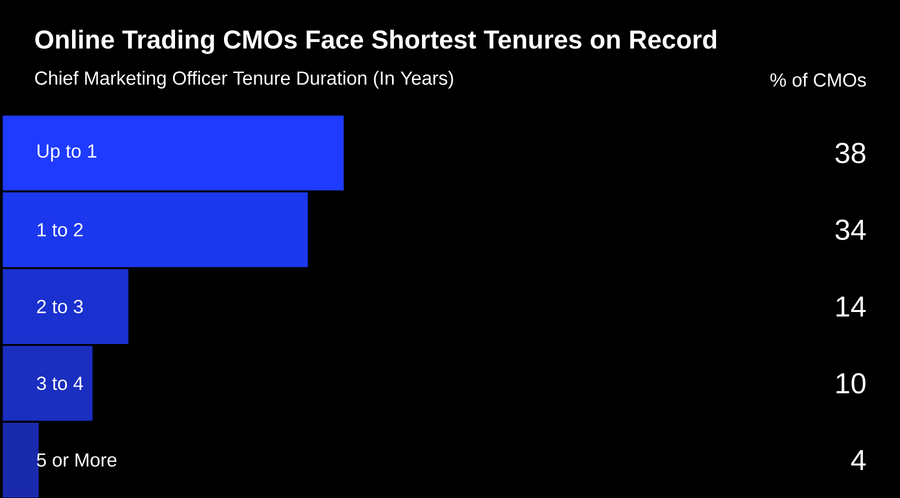 Image resolution: width=900 pixels, height=498 pixels. What do you see at coordinates (60, 383) in the screenshot?
I see `y-tick-label: 3 to 4` at bounding box center [60, 383].